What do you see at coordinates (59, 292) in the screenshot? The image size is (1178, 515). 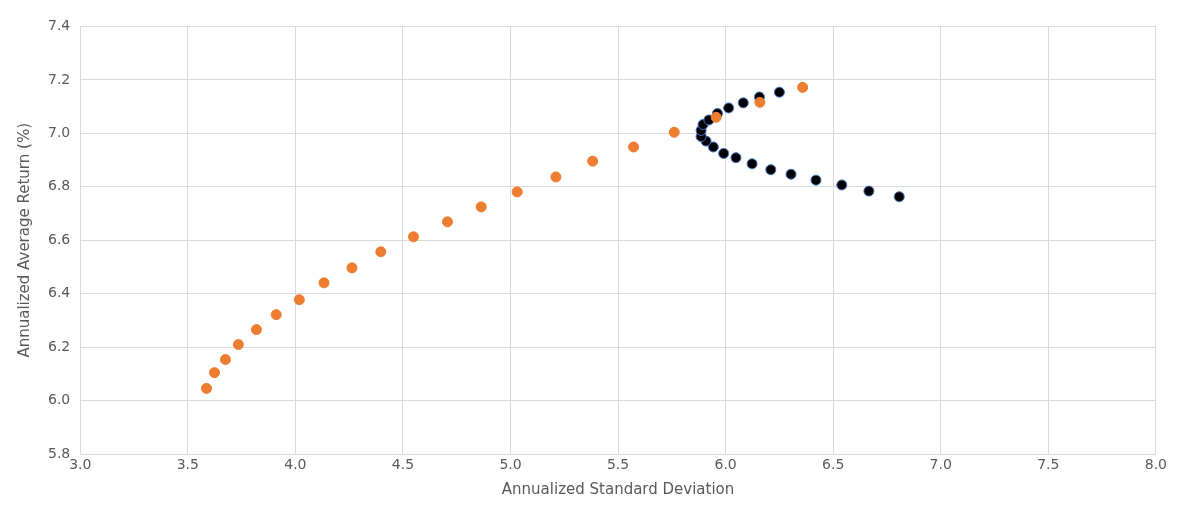 I see `y-tick-label: 6.4` at bounding box center [59, 292].